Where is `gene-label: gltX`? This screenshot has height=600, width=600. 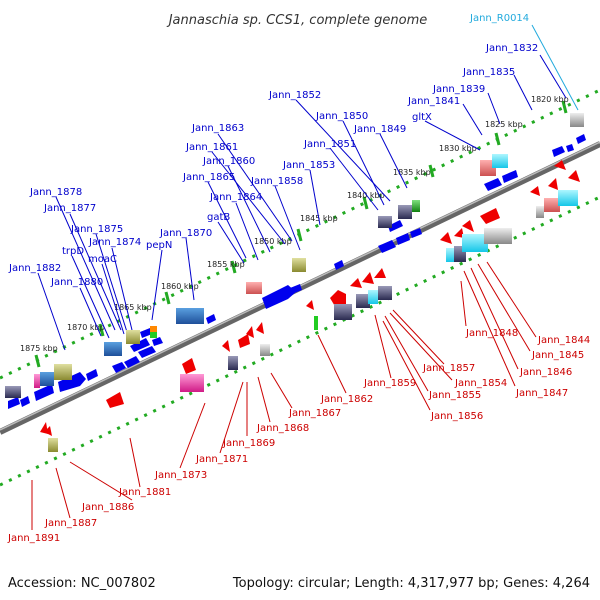
gene-label: gltX is located at coordinates (422, 117).